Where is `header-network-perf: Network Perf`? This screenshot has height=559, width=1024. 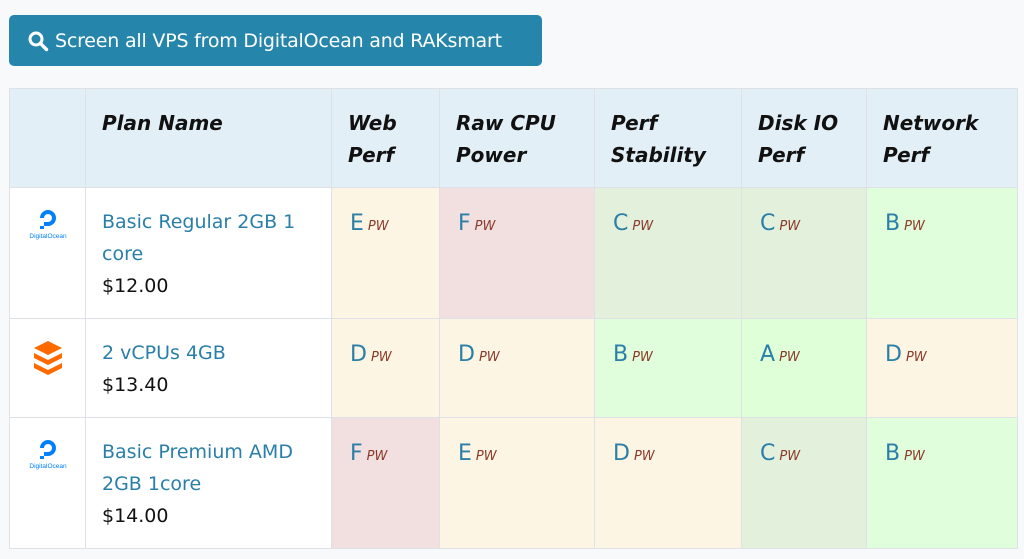
header-network-perf: Network Perf is located at coordinates (942, 138).